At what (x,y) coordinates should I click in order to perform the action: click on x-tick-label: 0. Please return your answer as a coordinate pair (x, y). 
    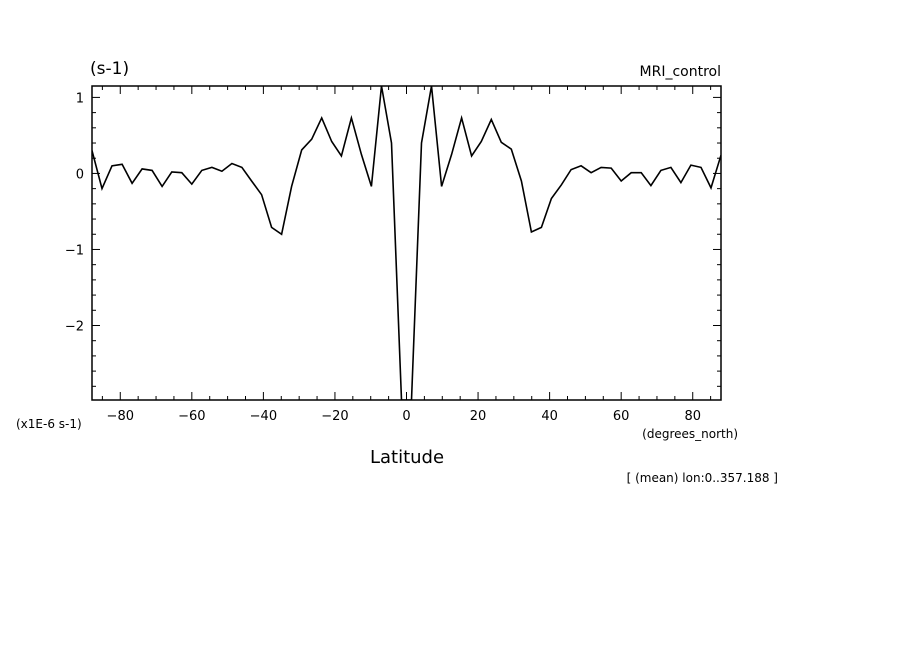
    Looking at the image, I should click on (406, 416).